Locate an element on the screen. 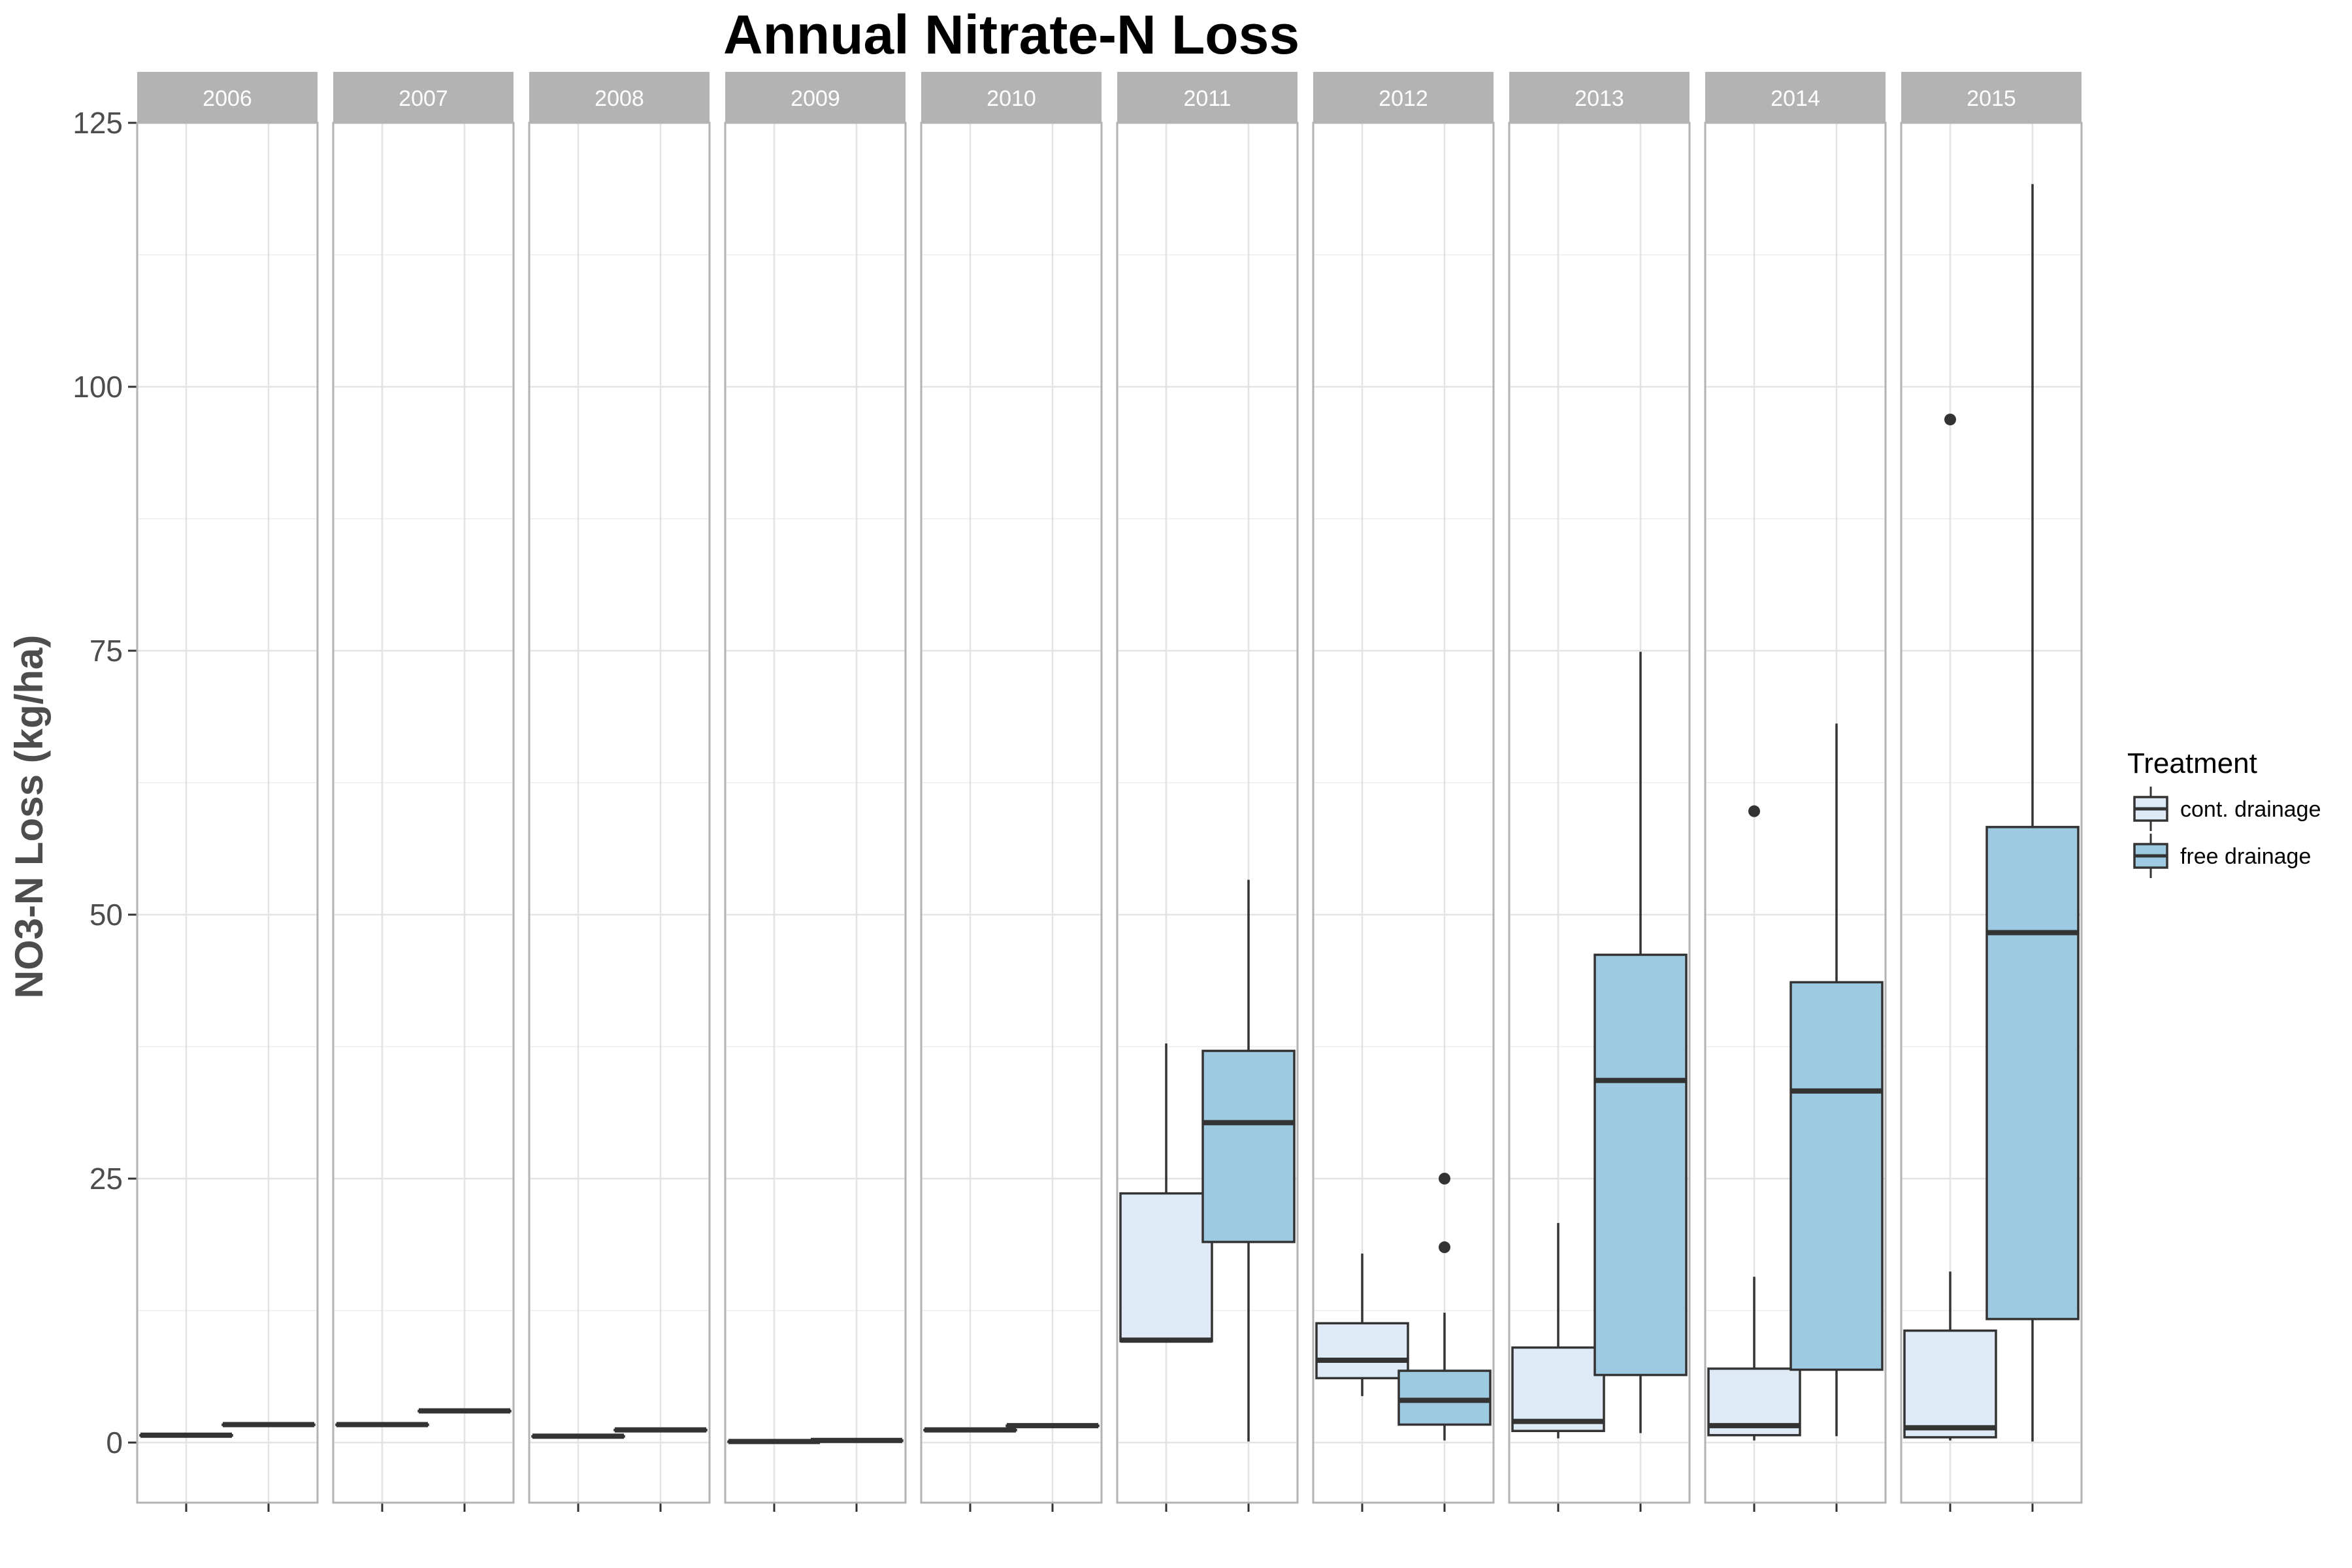 The image size is (2352, 1568). facet-panel-2014: 2014 is located at coordinates (1795, 792).